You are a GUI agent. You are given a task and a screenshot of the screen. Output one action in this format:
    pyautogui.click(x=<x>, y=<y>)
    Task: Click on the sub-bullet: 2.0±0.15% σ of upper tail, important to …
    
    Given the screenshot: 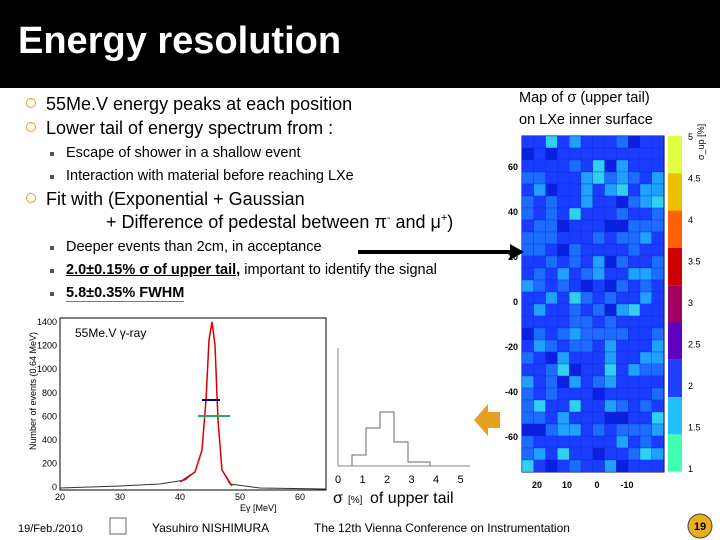 What is the action you would take?
    pyautogui.click(x=251, y=270)
    